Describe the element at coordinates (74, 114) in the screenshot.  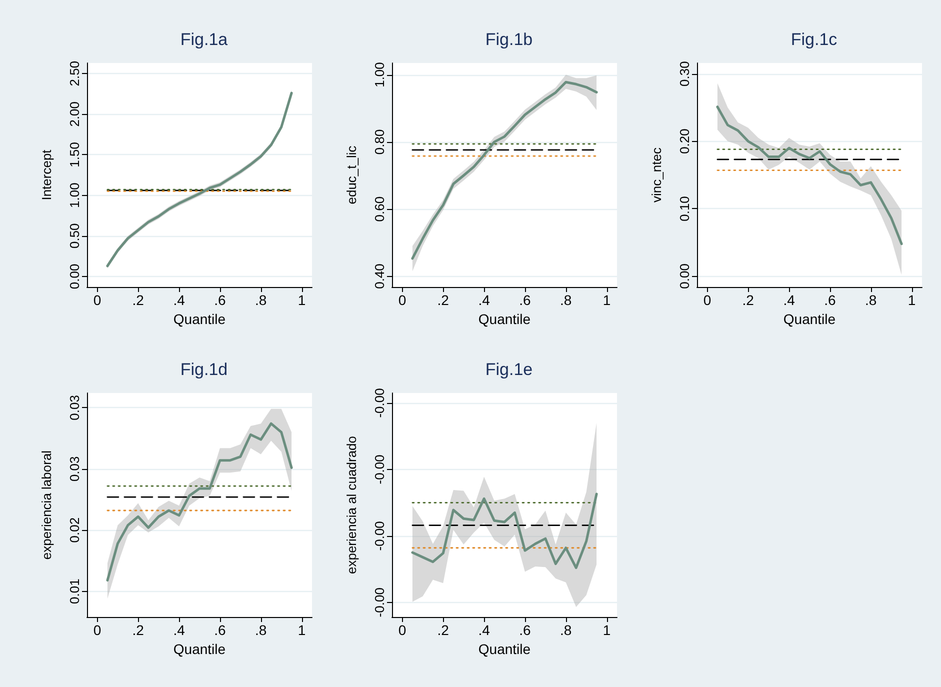
I see `y-tick-label: 2.00` at that location.